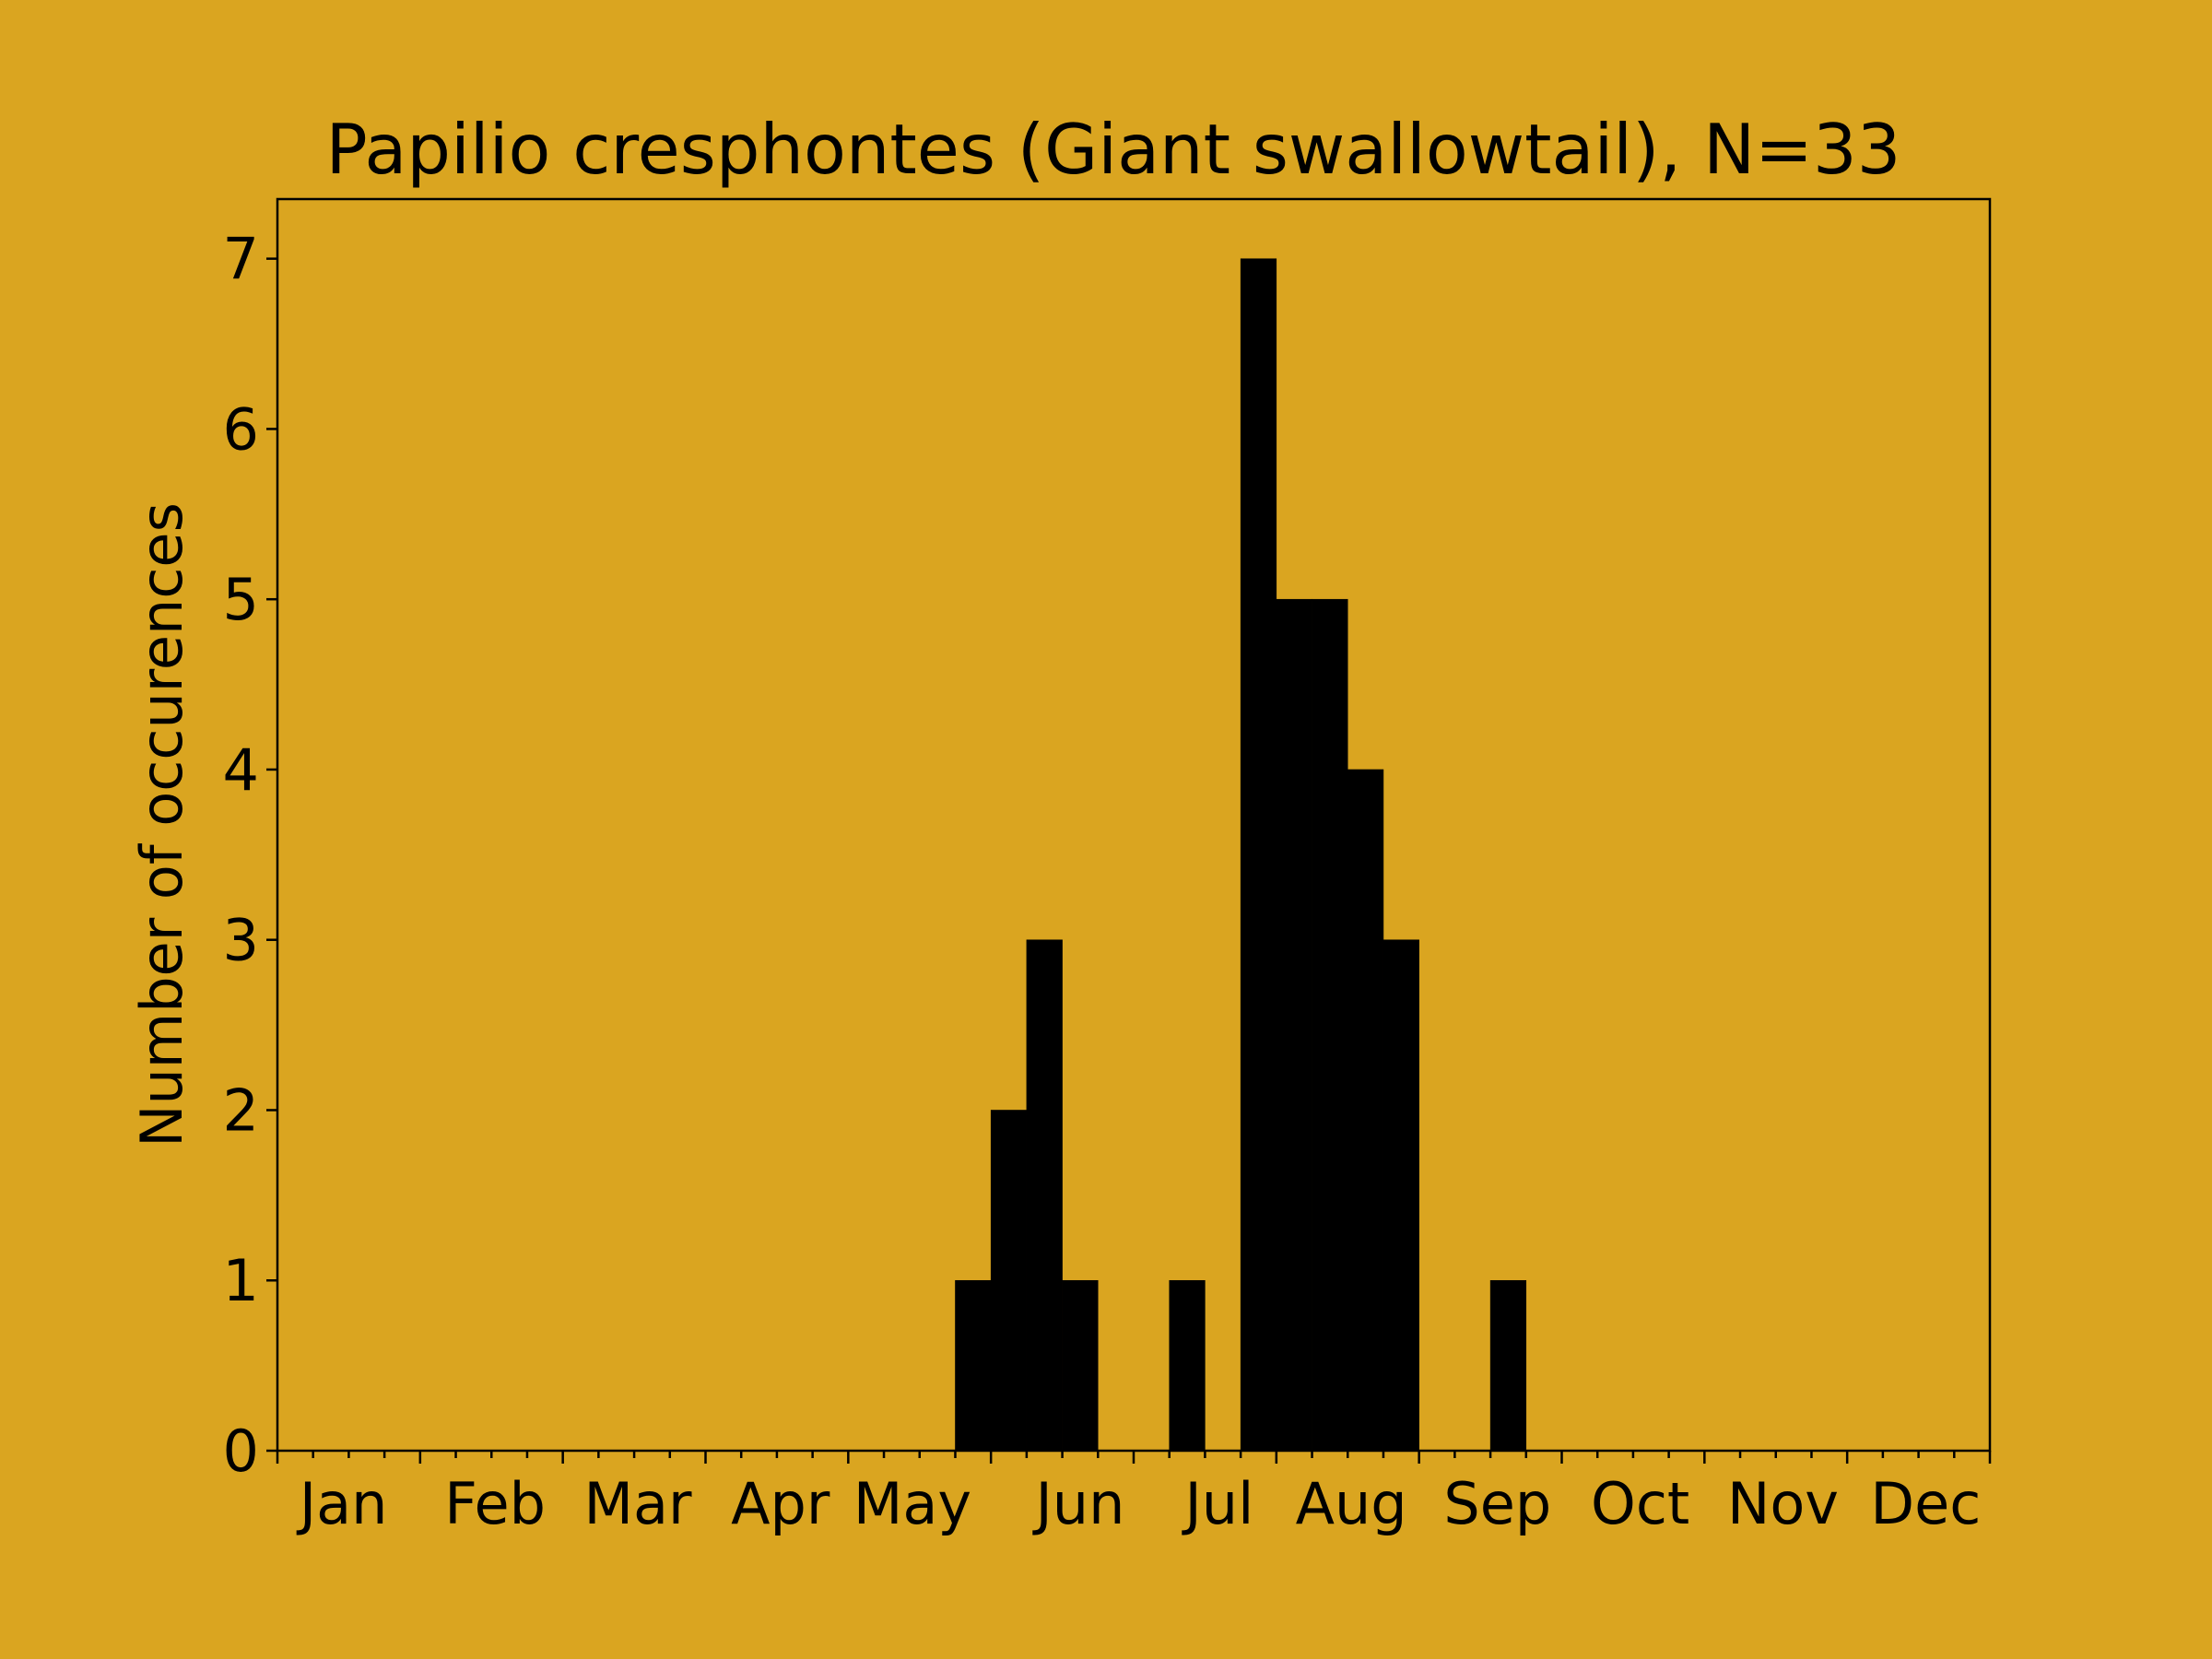 This screenshot has height=1659, width=2212. What do you see at coordinates (241, 259) in the screenshot?
I see `y-tick-label: 7` at bounding box center [241, 259].